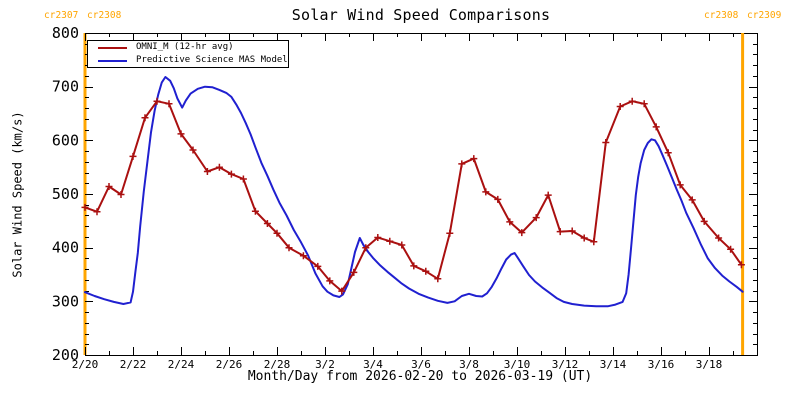  What do you see at coordinates (661, 364) in the screenshot?
I see `x-tick-label: 3/16` at bounding box center [661, 364].